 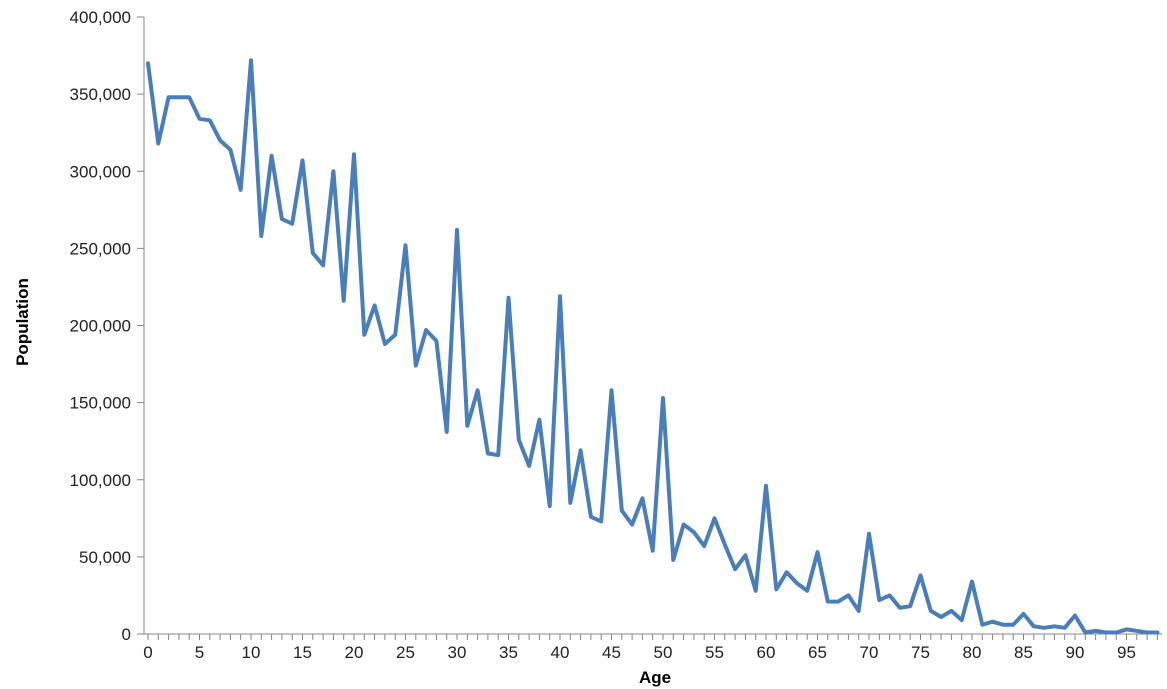 What do you see at coordinates (100, 248) in the screenshot?
I see `y-tick-label: 250,000` at bounding box center [100, 248].